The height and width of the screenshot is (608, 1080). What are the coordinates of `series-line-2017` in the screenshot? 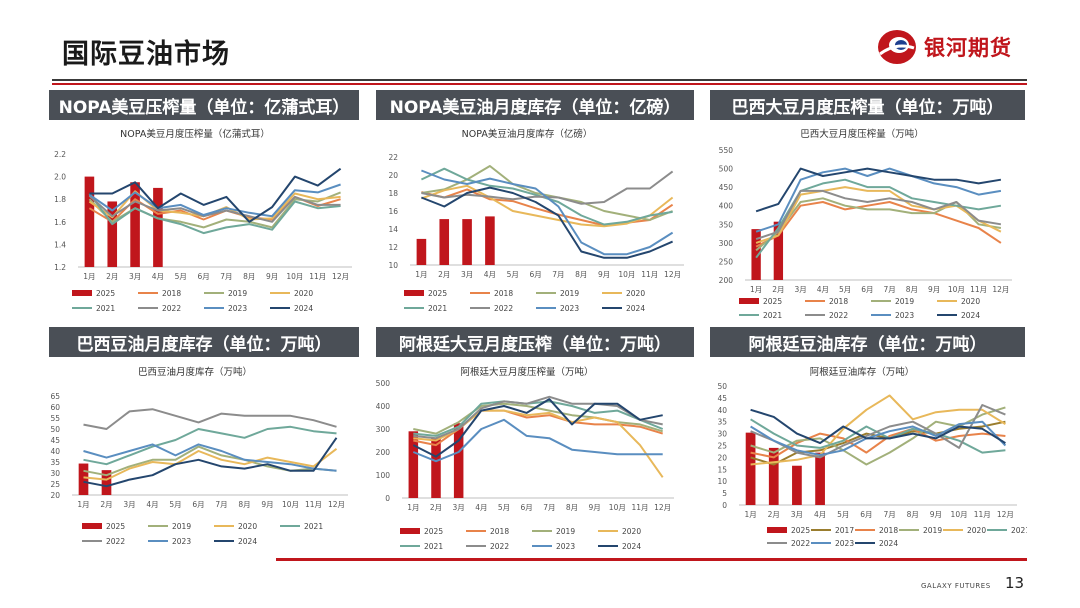 It's located at (878, 443).